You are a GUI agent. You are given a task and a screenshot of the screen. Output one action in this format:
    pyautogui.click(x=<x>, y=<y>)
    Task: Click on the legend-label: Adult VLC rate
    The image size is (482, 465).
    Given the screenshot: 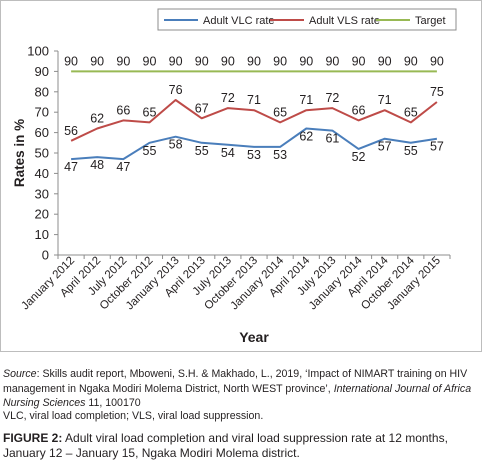 What is the action you would take?
    pyautogui.click(x=239, y=21)
    